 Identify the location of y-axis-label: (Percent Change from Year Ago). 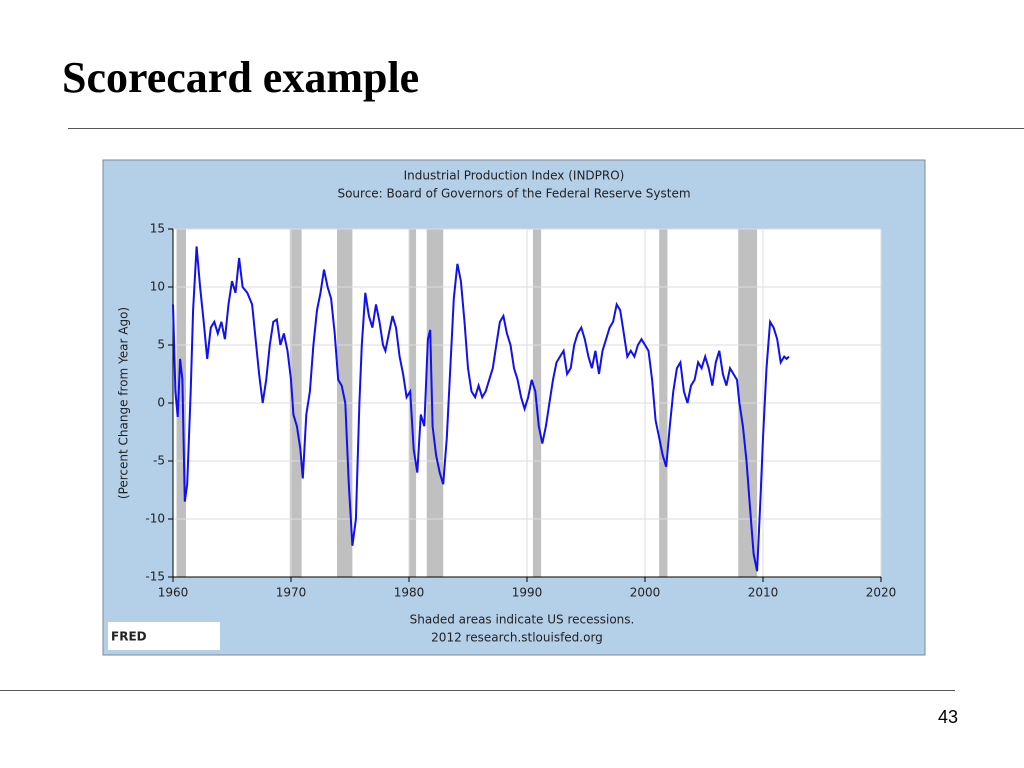
(124, 403).